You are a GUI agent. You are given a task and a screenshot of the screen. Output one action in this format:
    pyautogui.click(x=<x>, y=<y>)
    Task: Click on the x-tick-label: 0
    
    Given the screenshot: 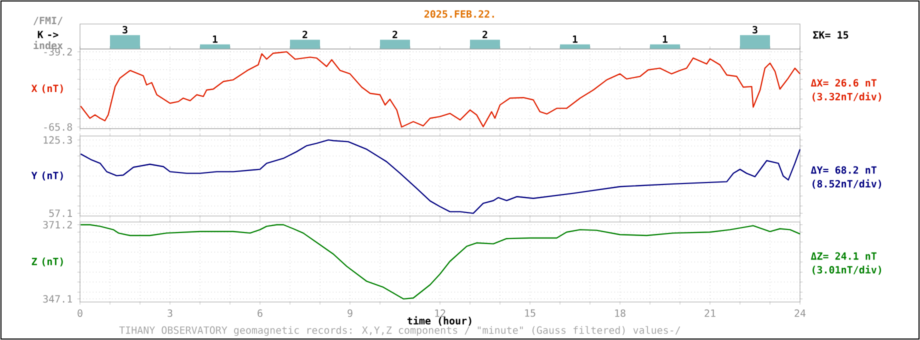 What is the action you would take?
    pyautogui.click(x=80, y=313)
    